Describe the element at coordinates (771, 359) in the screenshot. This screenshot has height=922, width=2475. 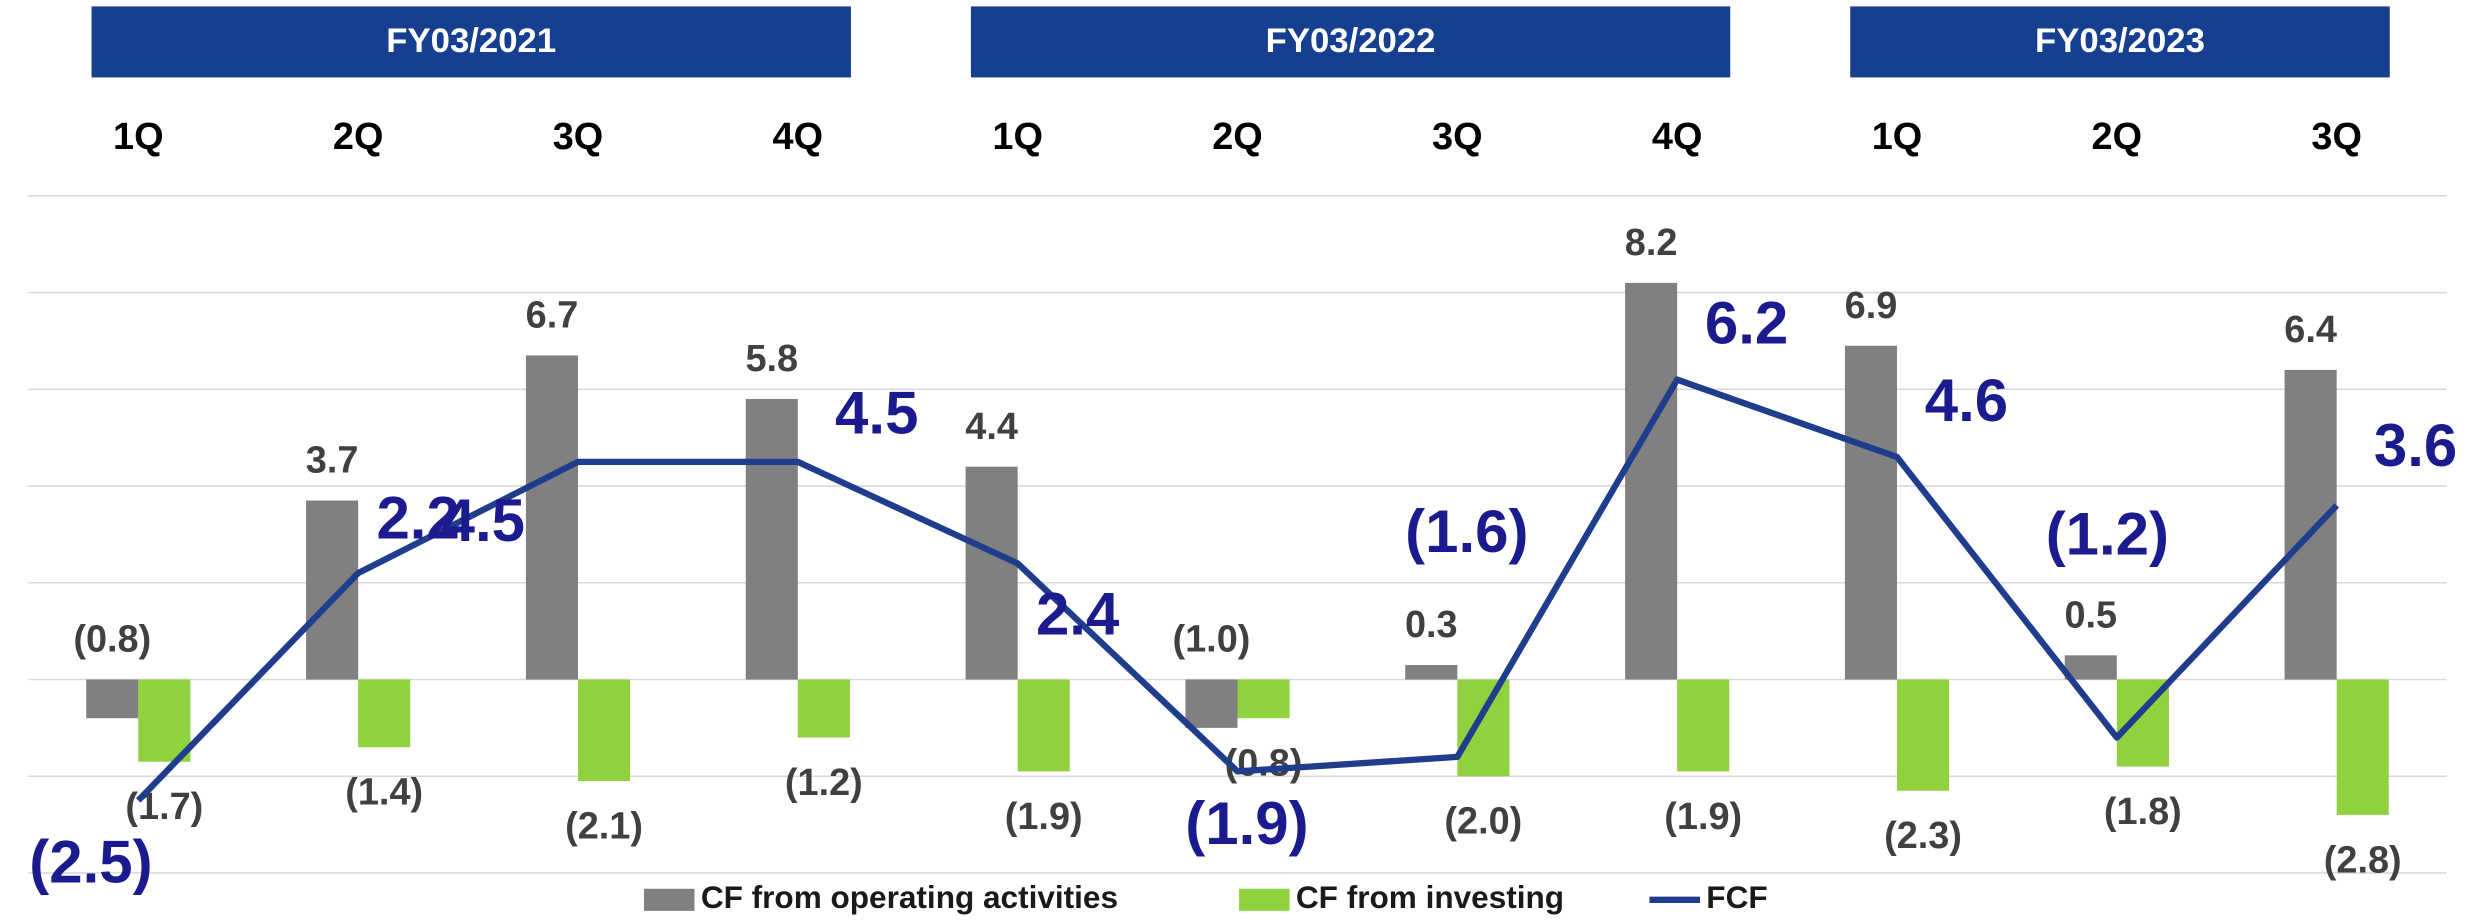
I see `data-label: 5.8` at that location.